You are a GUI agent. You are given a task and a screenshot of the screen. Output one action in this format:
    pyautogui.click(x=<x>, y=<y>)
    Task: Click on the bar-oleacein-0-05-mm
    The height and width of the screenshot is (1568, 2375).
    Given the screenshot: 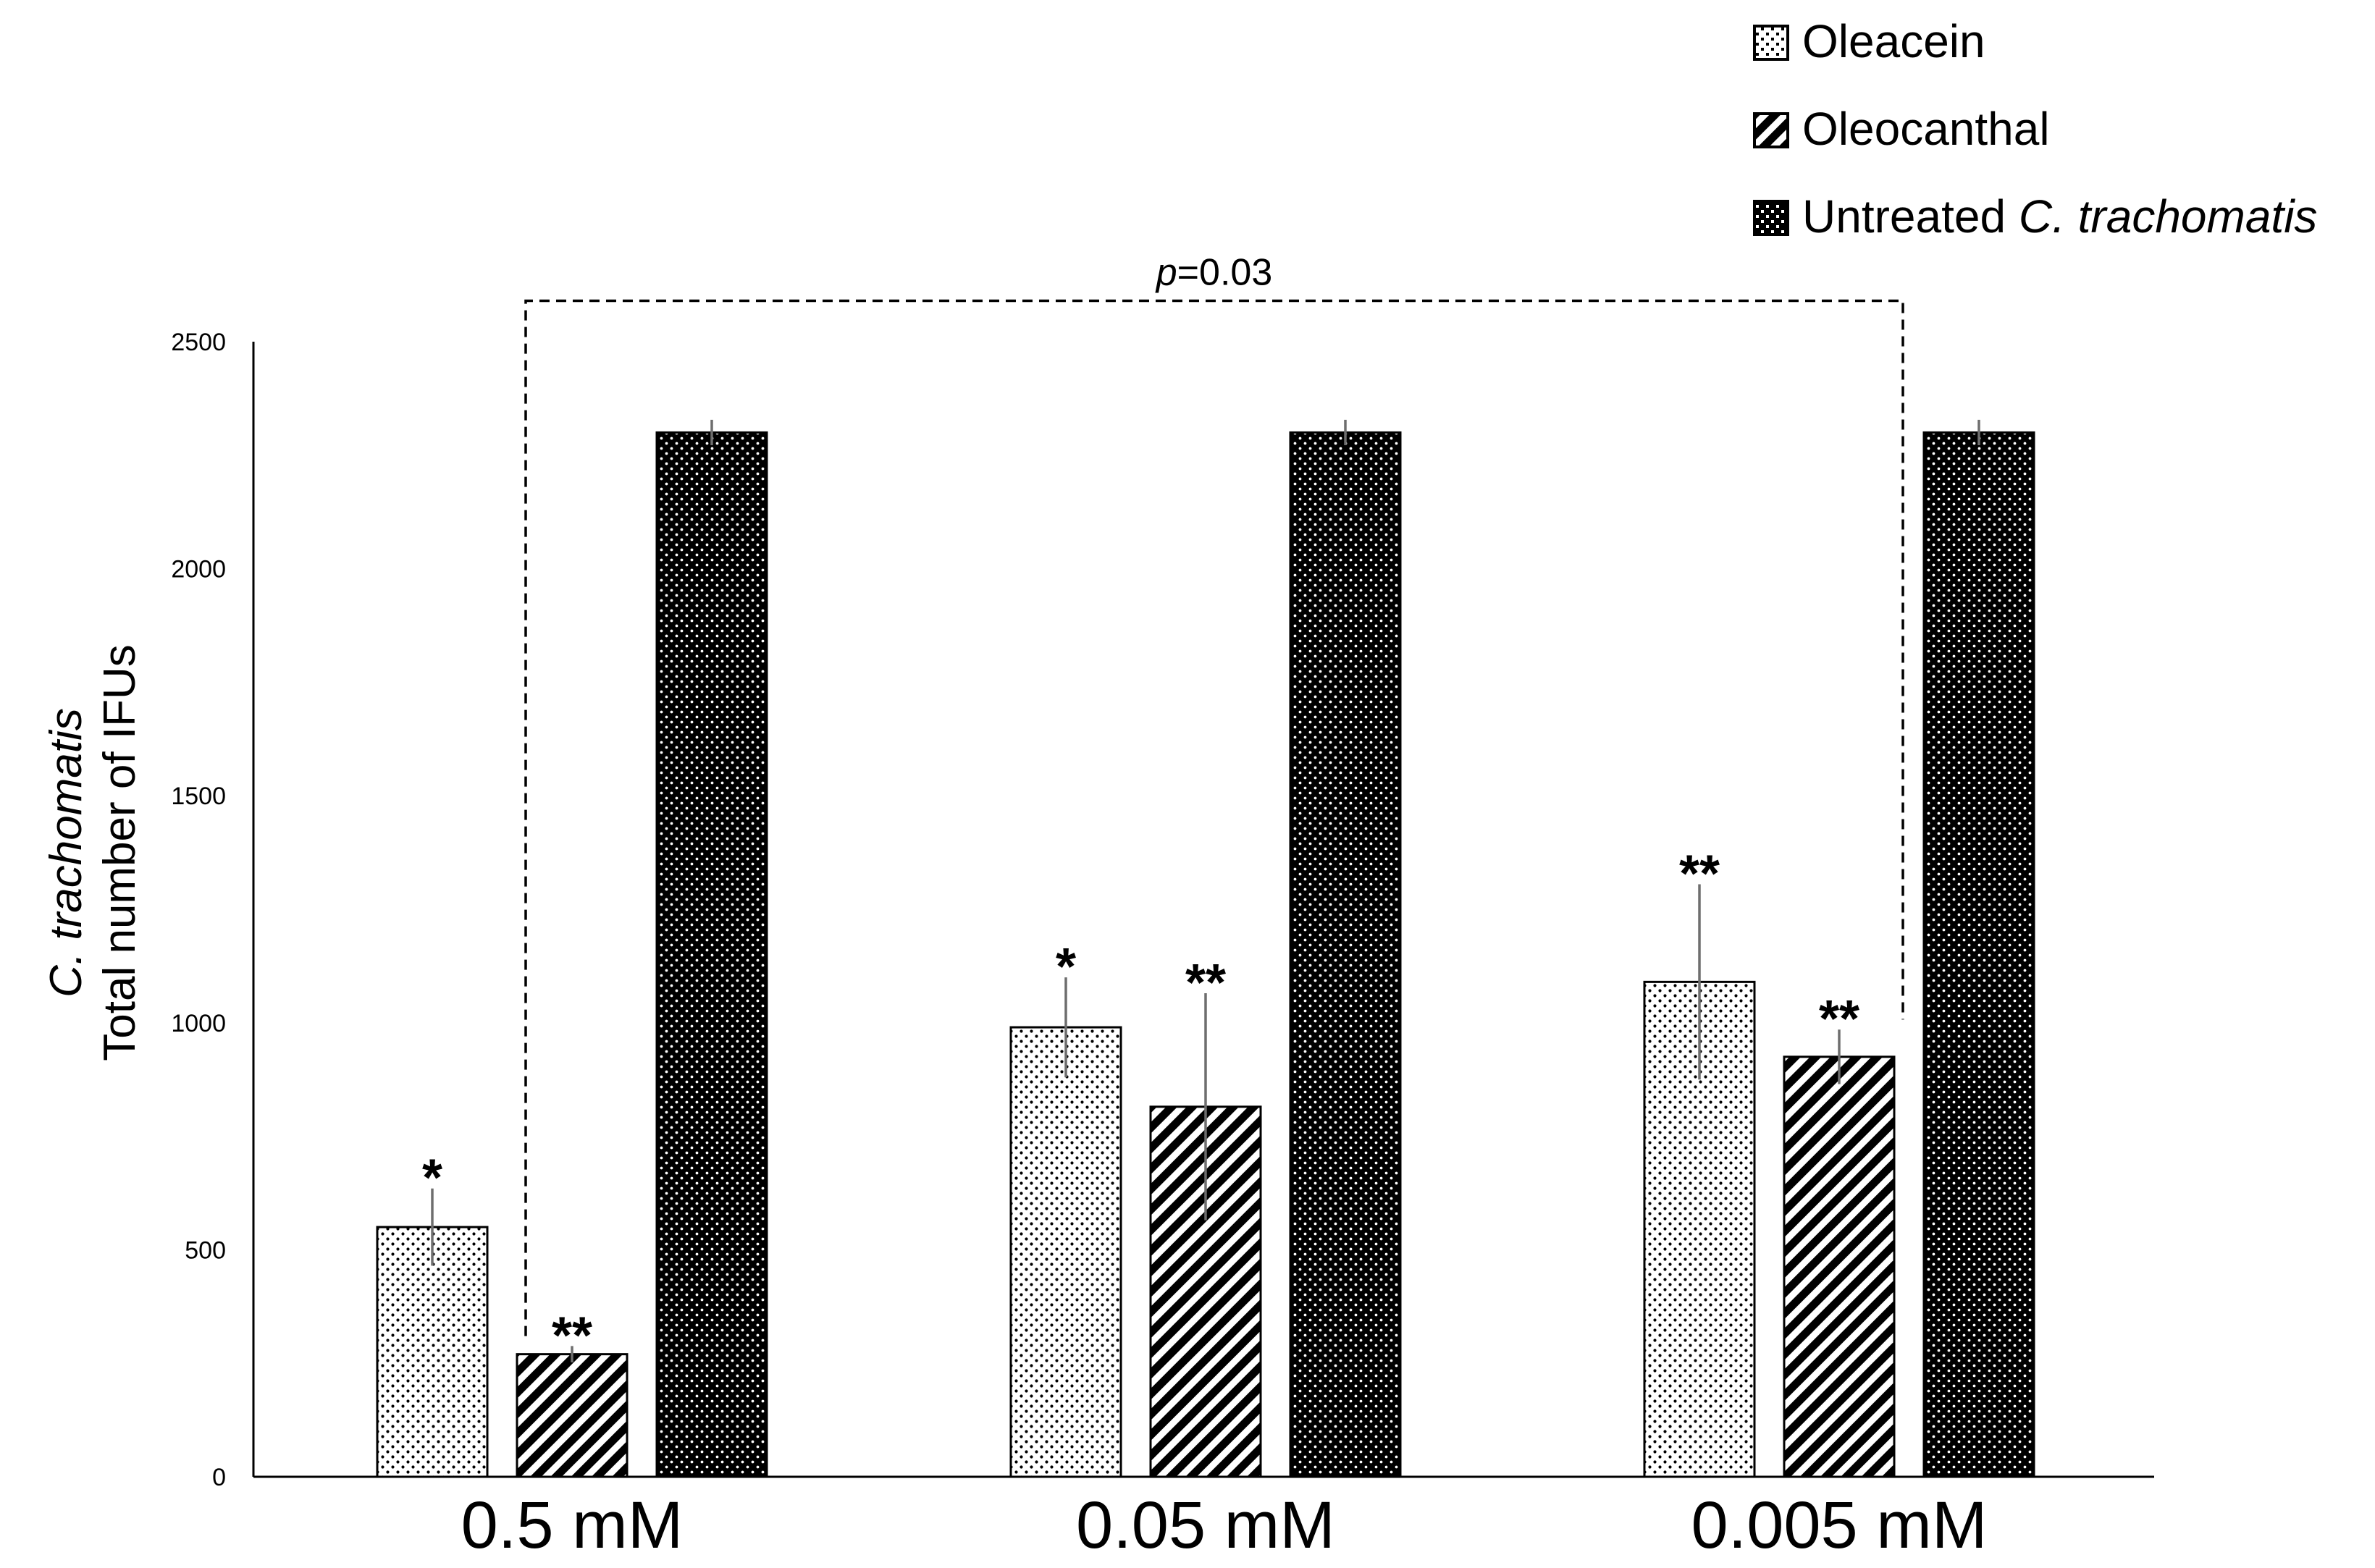 What is the action you would take?
    pyautogui.click(x=1065, y=1252)
    